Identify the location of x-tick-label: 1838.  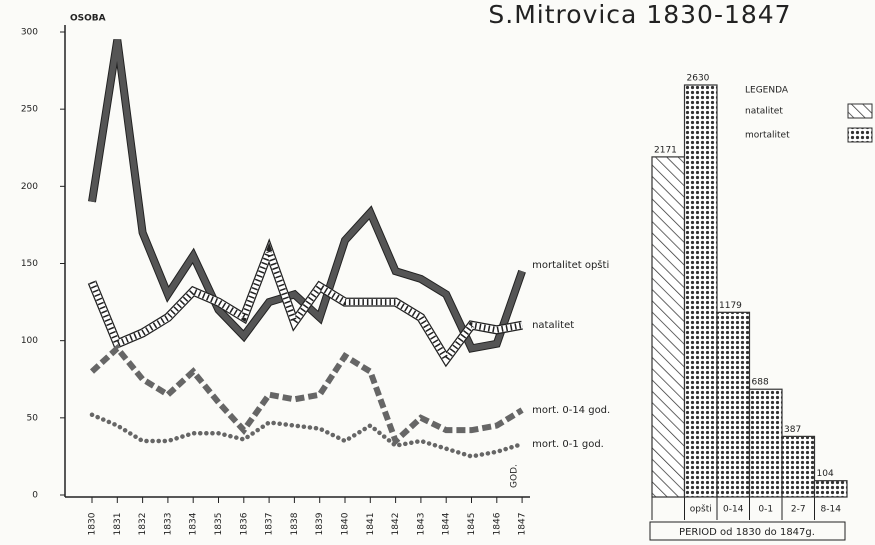
(295, 523).